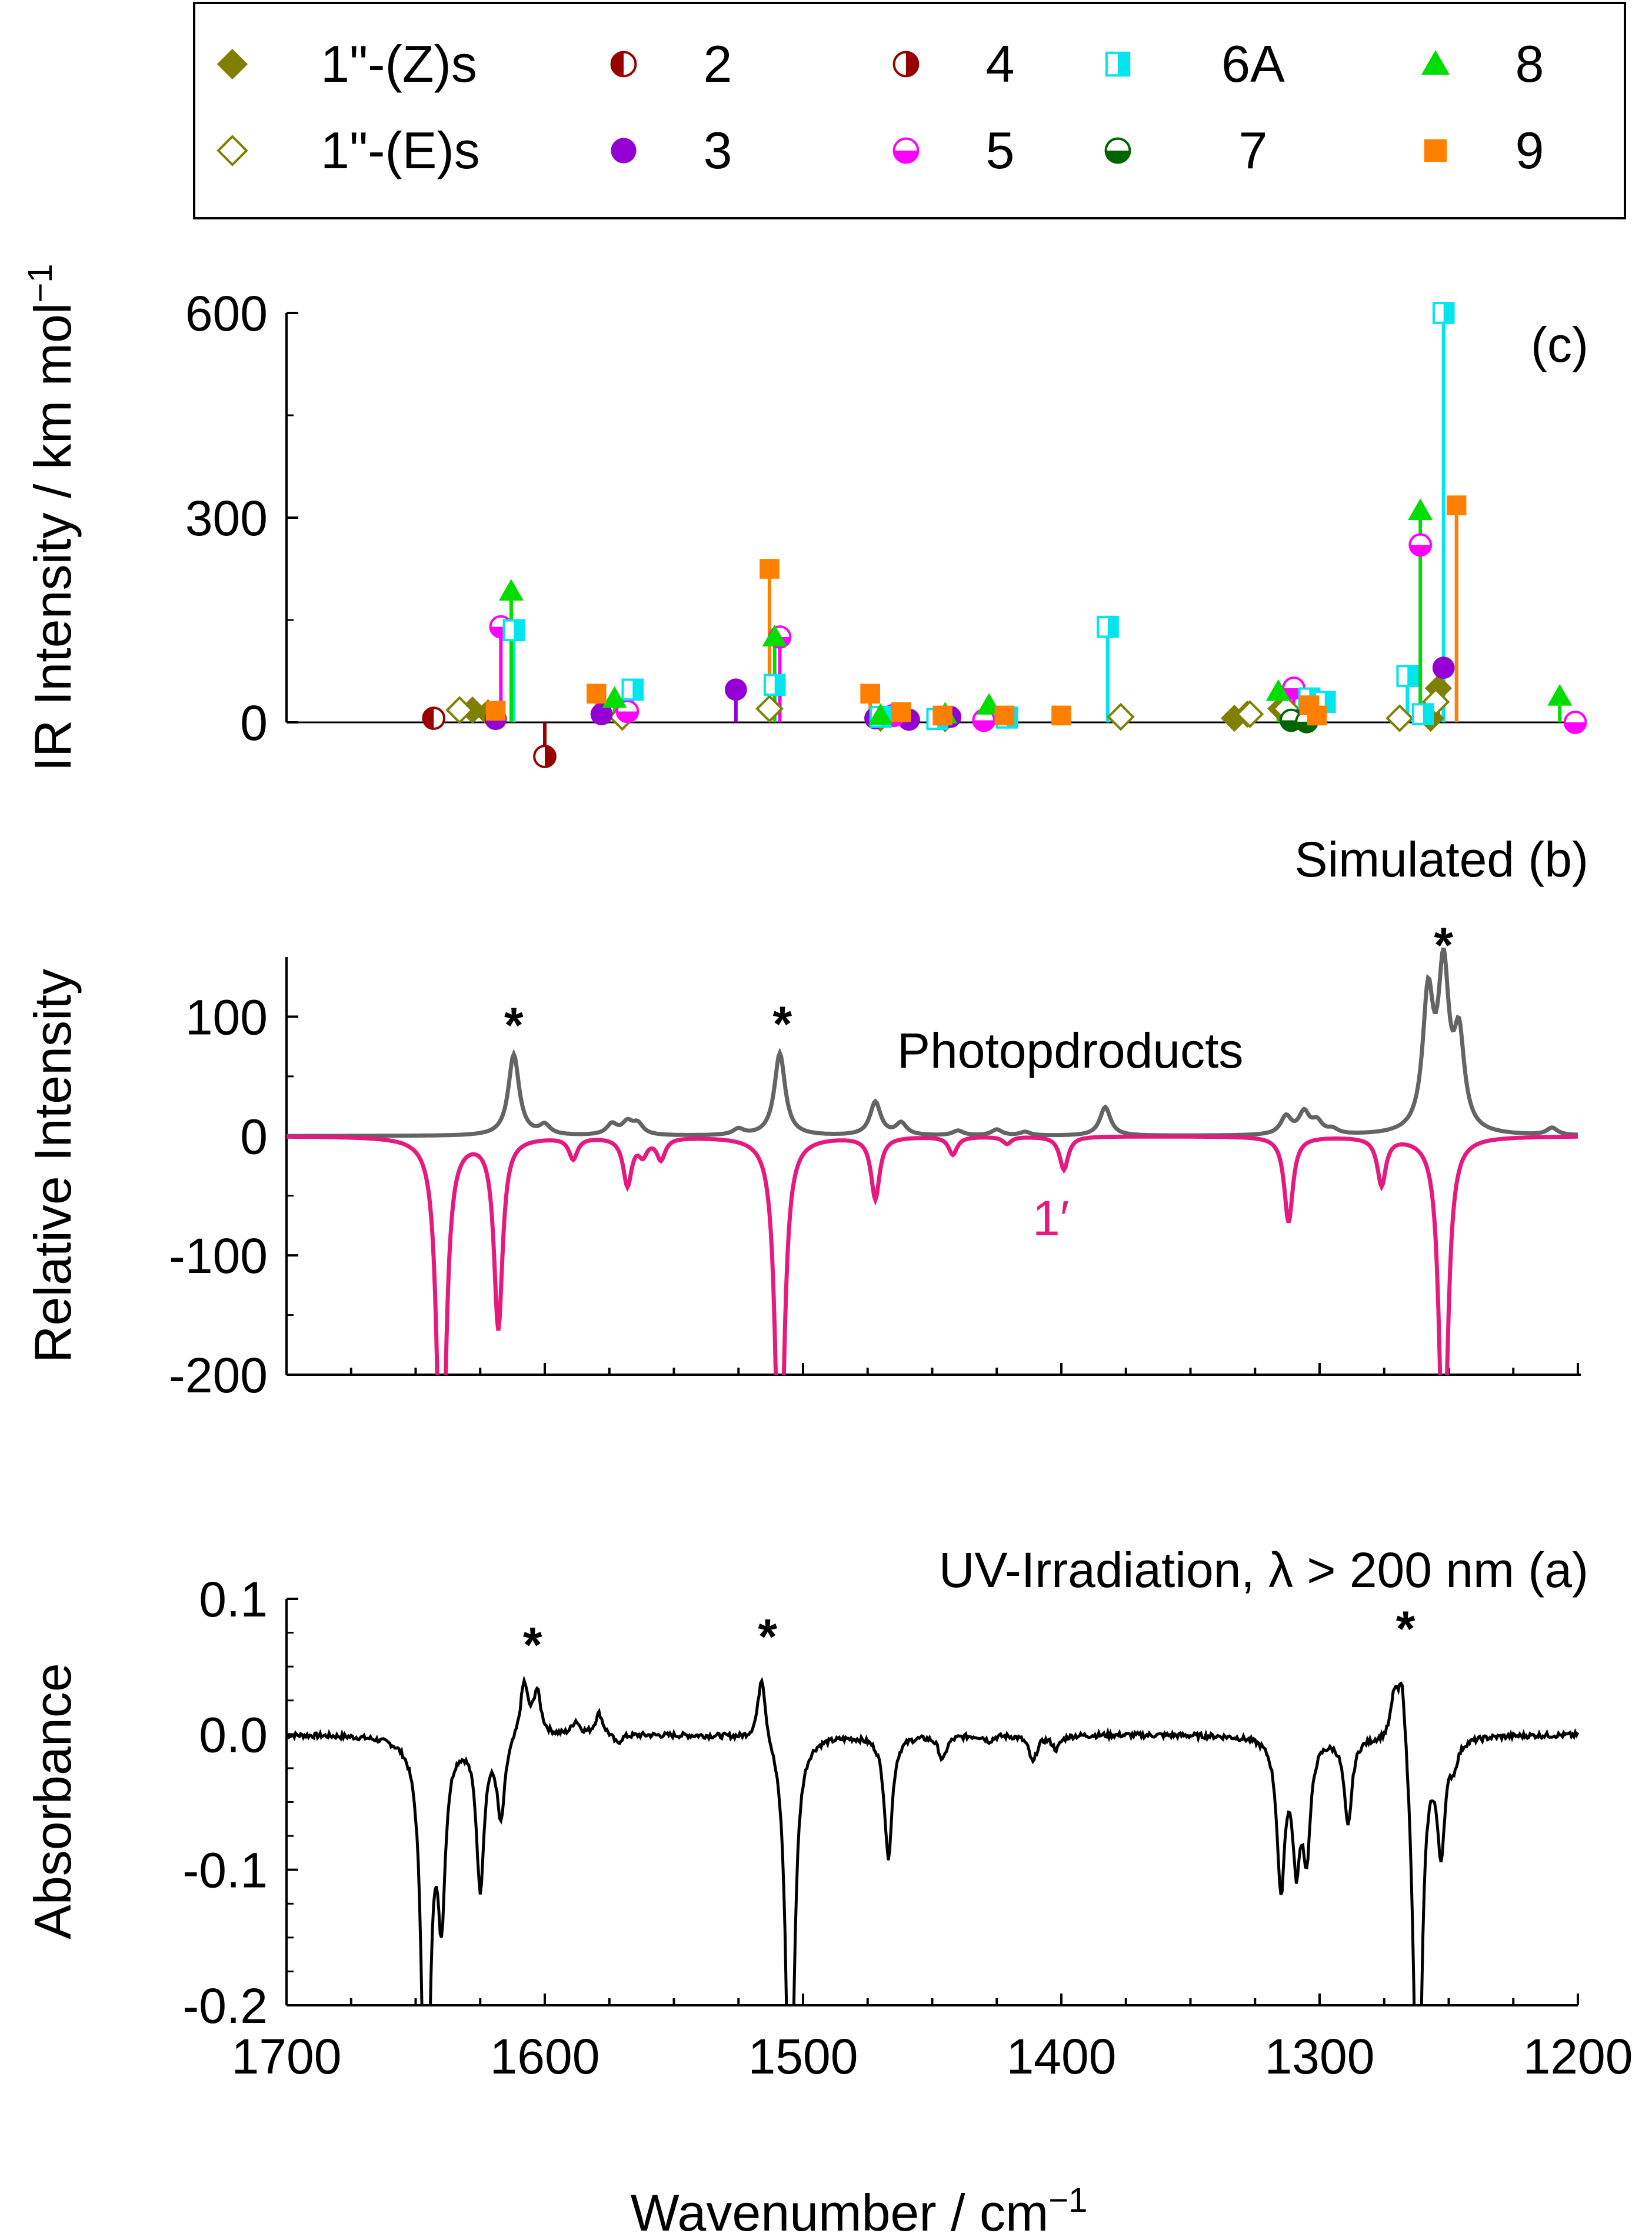 This screenshot has width=1652, height=2240. What do you see at coordinates (233, 1734) in the screenshot?
I see `y-tick-label: 0.0` at bounding box center [233, 1734].